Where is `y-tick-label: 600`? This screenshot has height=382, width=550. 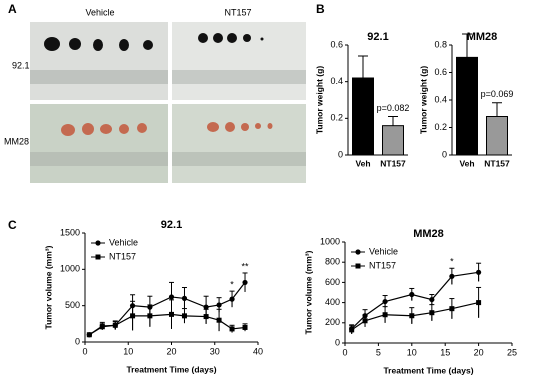
y-tick-label: 600 is located at coordinates (332, 282).